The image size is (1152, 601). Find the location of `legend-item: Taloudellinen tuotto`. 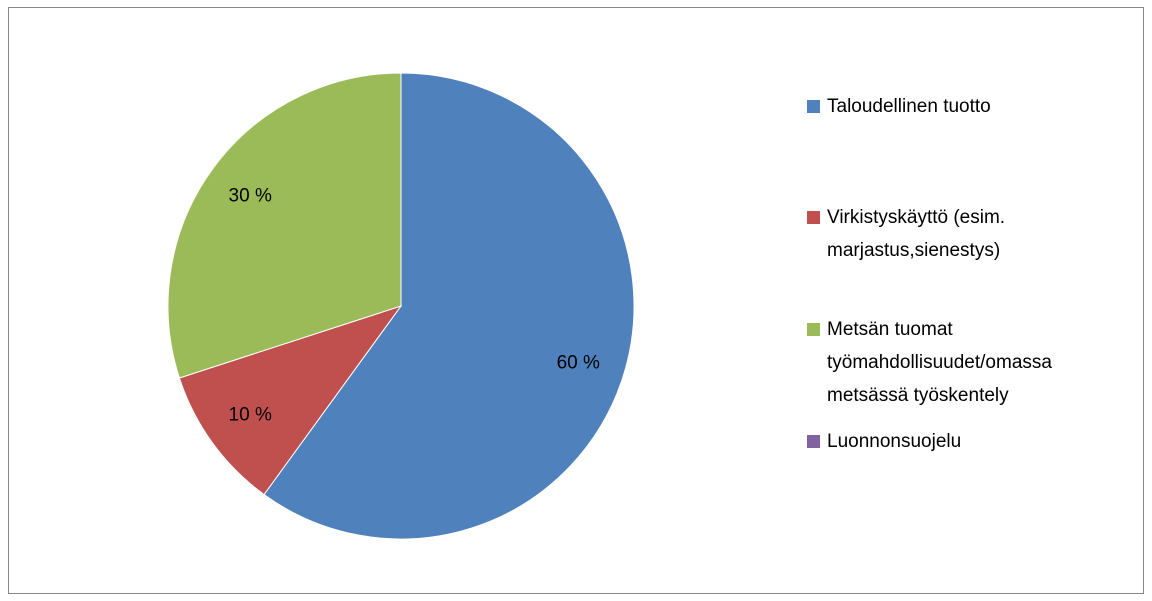

legend-item: Taloudellinen tuotto is located at coordinates (932, 106).